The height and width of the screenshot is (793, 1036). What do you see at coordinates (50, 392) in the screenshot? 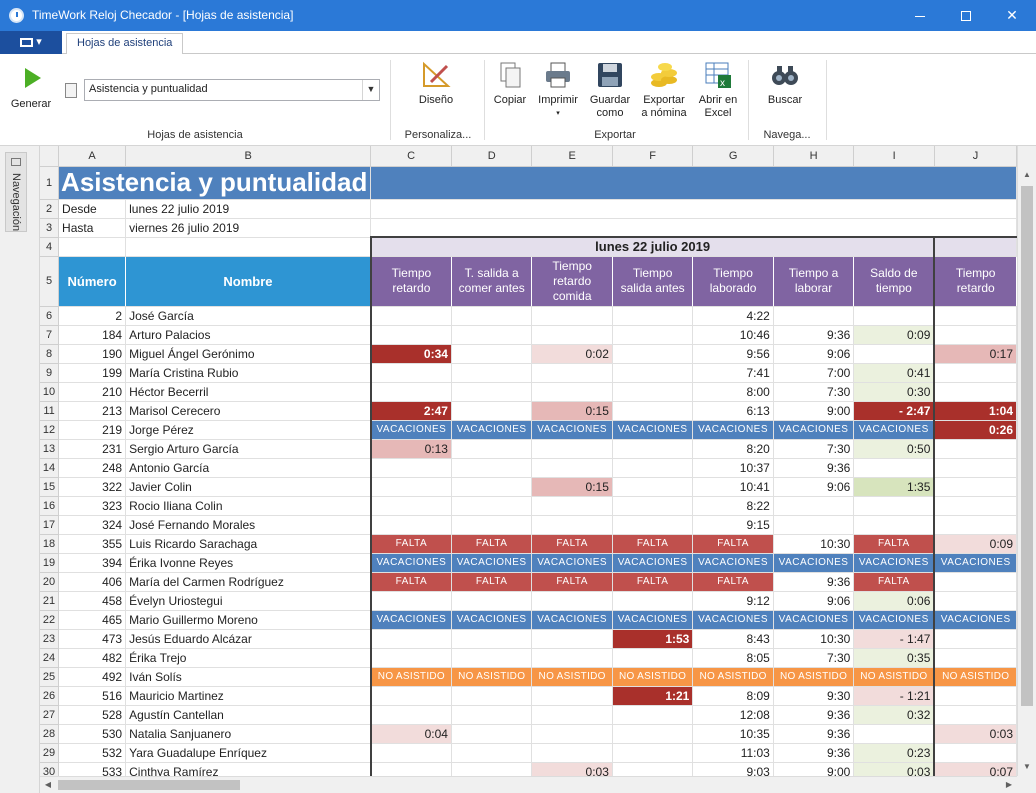
I see `row-header: 10` at bounding box center [50, 392].